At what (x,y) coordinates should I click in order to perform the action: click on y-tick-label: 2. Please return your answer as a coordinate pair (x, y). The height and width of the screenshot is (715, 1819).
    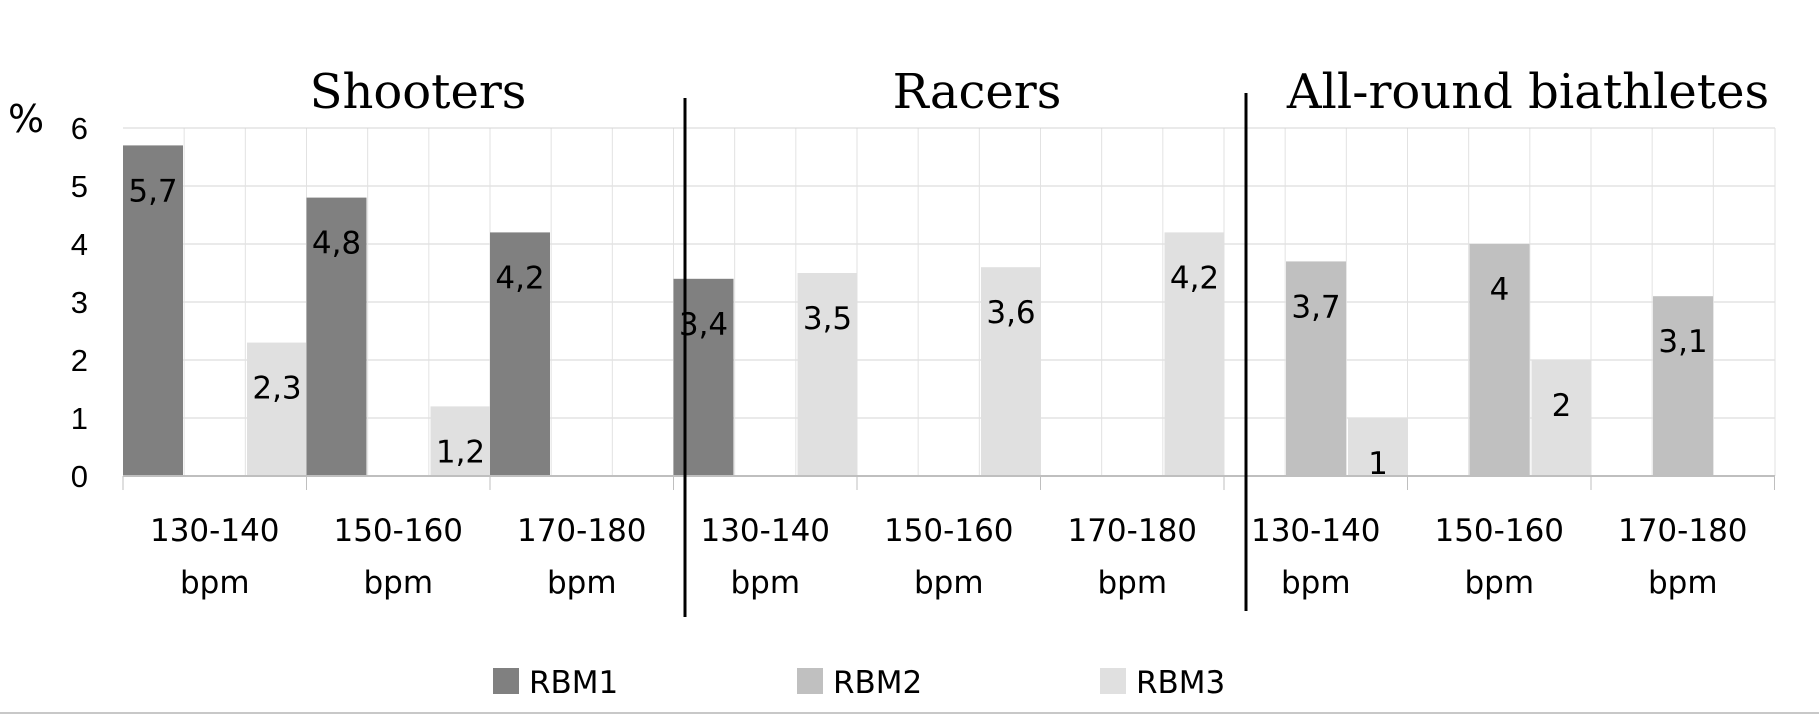
    Looking at the image, I should click on (79, 360).